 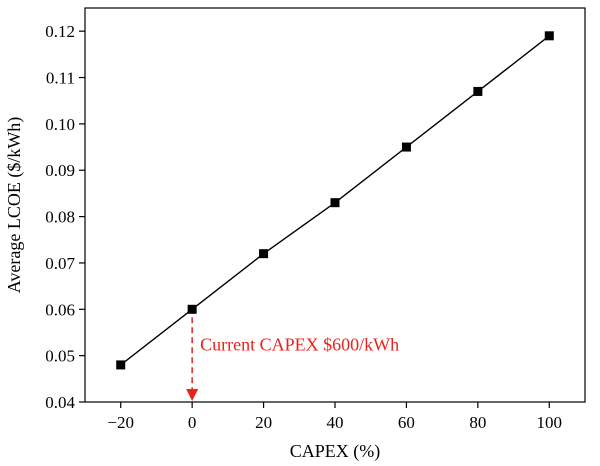 What do you see at coordinates (60, 309) in the screenshot?
I see `y-tick-label: 0.06` at bounding box center [60, 309].